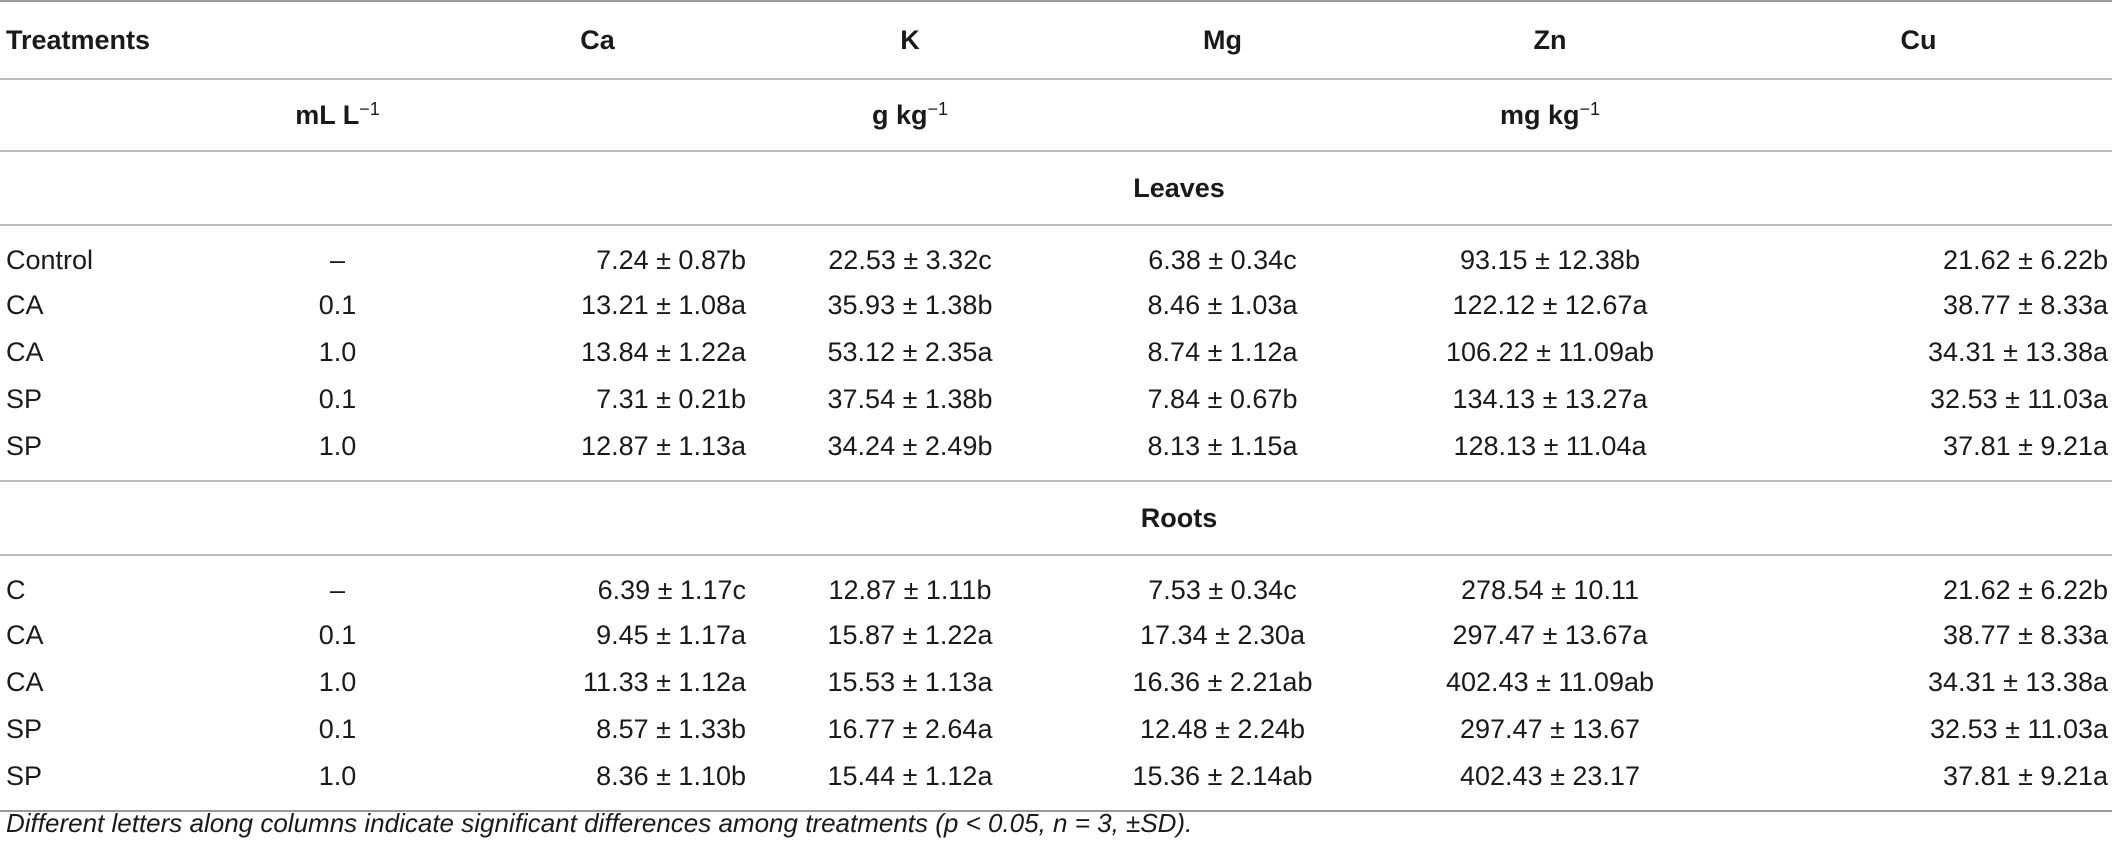 The image size is (2117, 860). What do you see at coordinates (1222, 305) in the screenshot?
I see `cell-mg: 8.46 ± 1.03a` at bounding box center [1222, 305].